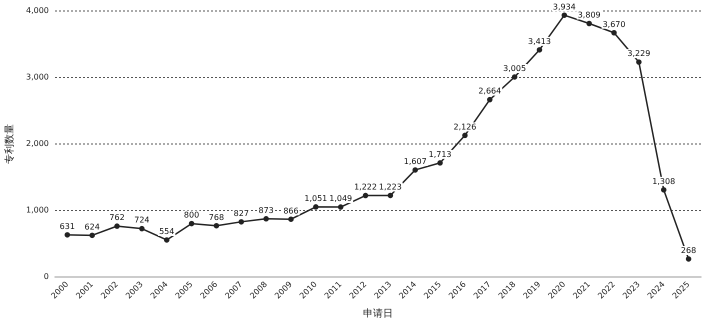  I want to click on data-label: 3,670, so click(614, 24).